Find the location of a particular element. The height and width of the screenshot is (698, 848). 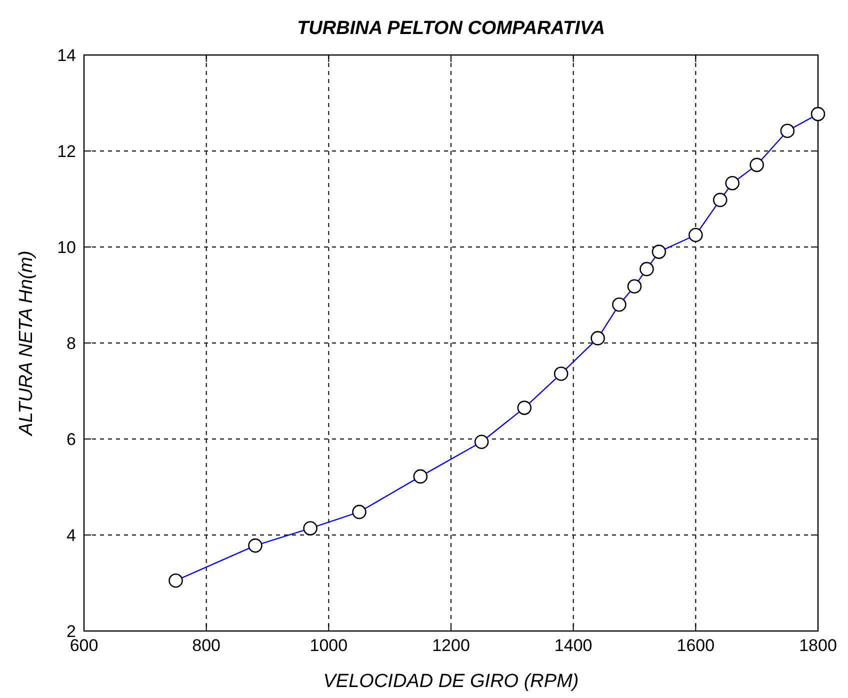

y-tick-label: 6 is located at coordinates (71, 439).